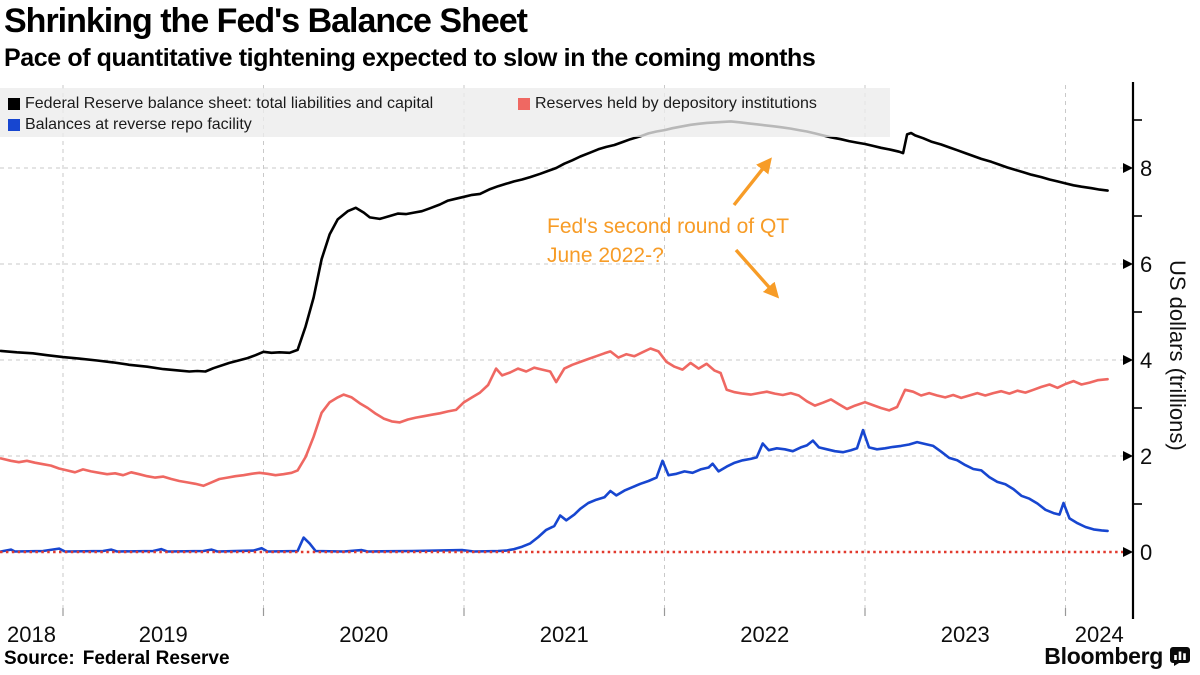 The height and width of the screenshot is (675, 1200). What do you see at coordinates (1146, 360) in the screenshot?
I see `y-axis-label: 4` at bounding box center [1146, 360].